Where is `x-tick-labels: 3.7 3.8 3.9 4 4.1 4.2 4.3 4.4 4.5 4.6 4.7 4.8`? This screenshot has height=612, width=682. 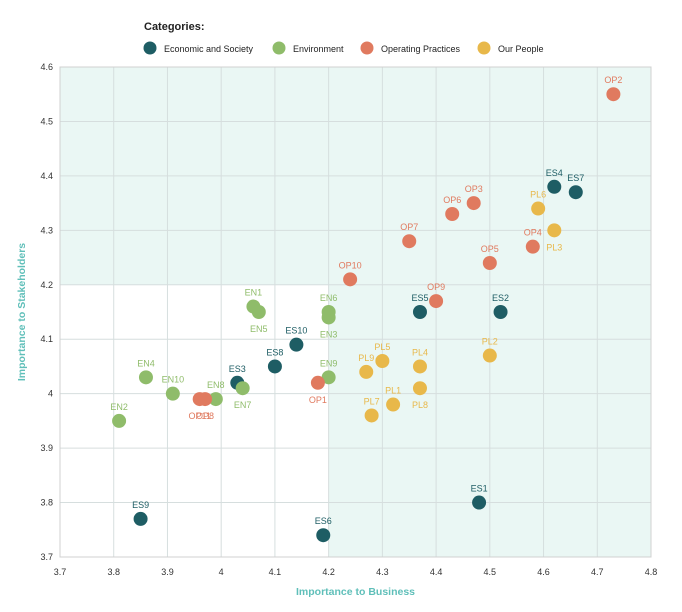
x-tick-labels: 3.7 3.8 3.9 4 4.1 4.2 4.3 4.4 4.5 4.6 4.7 4.8 is located at coordinates (356, 572).